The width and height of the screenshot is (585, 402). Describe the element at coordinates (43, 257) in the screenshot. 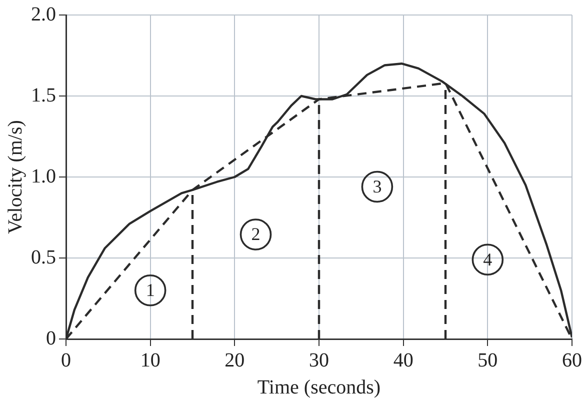

I see `y-tick-label: 0.5` at that location.